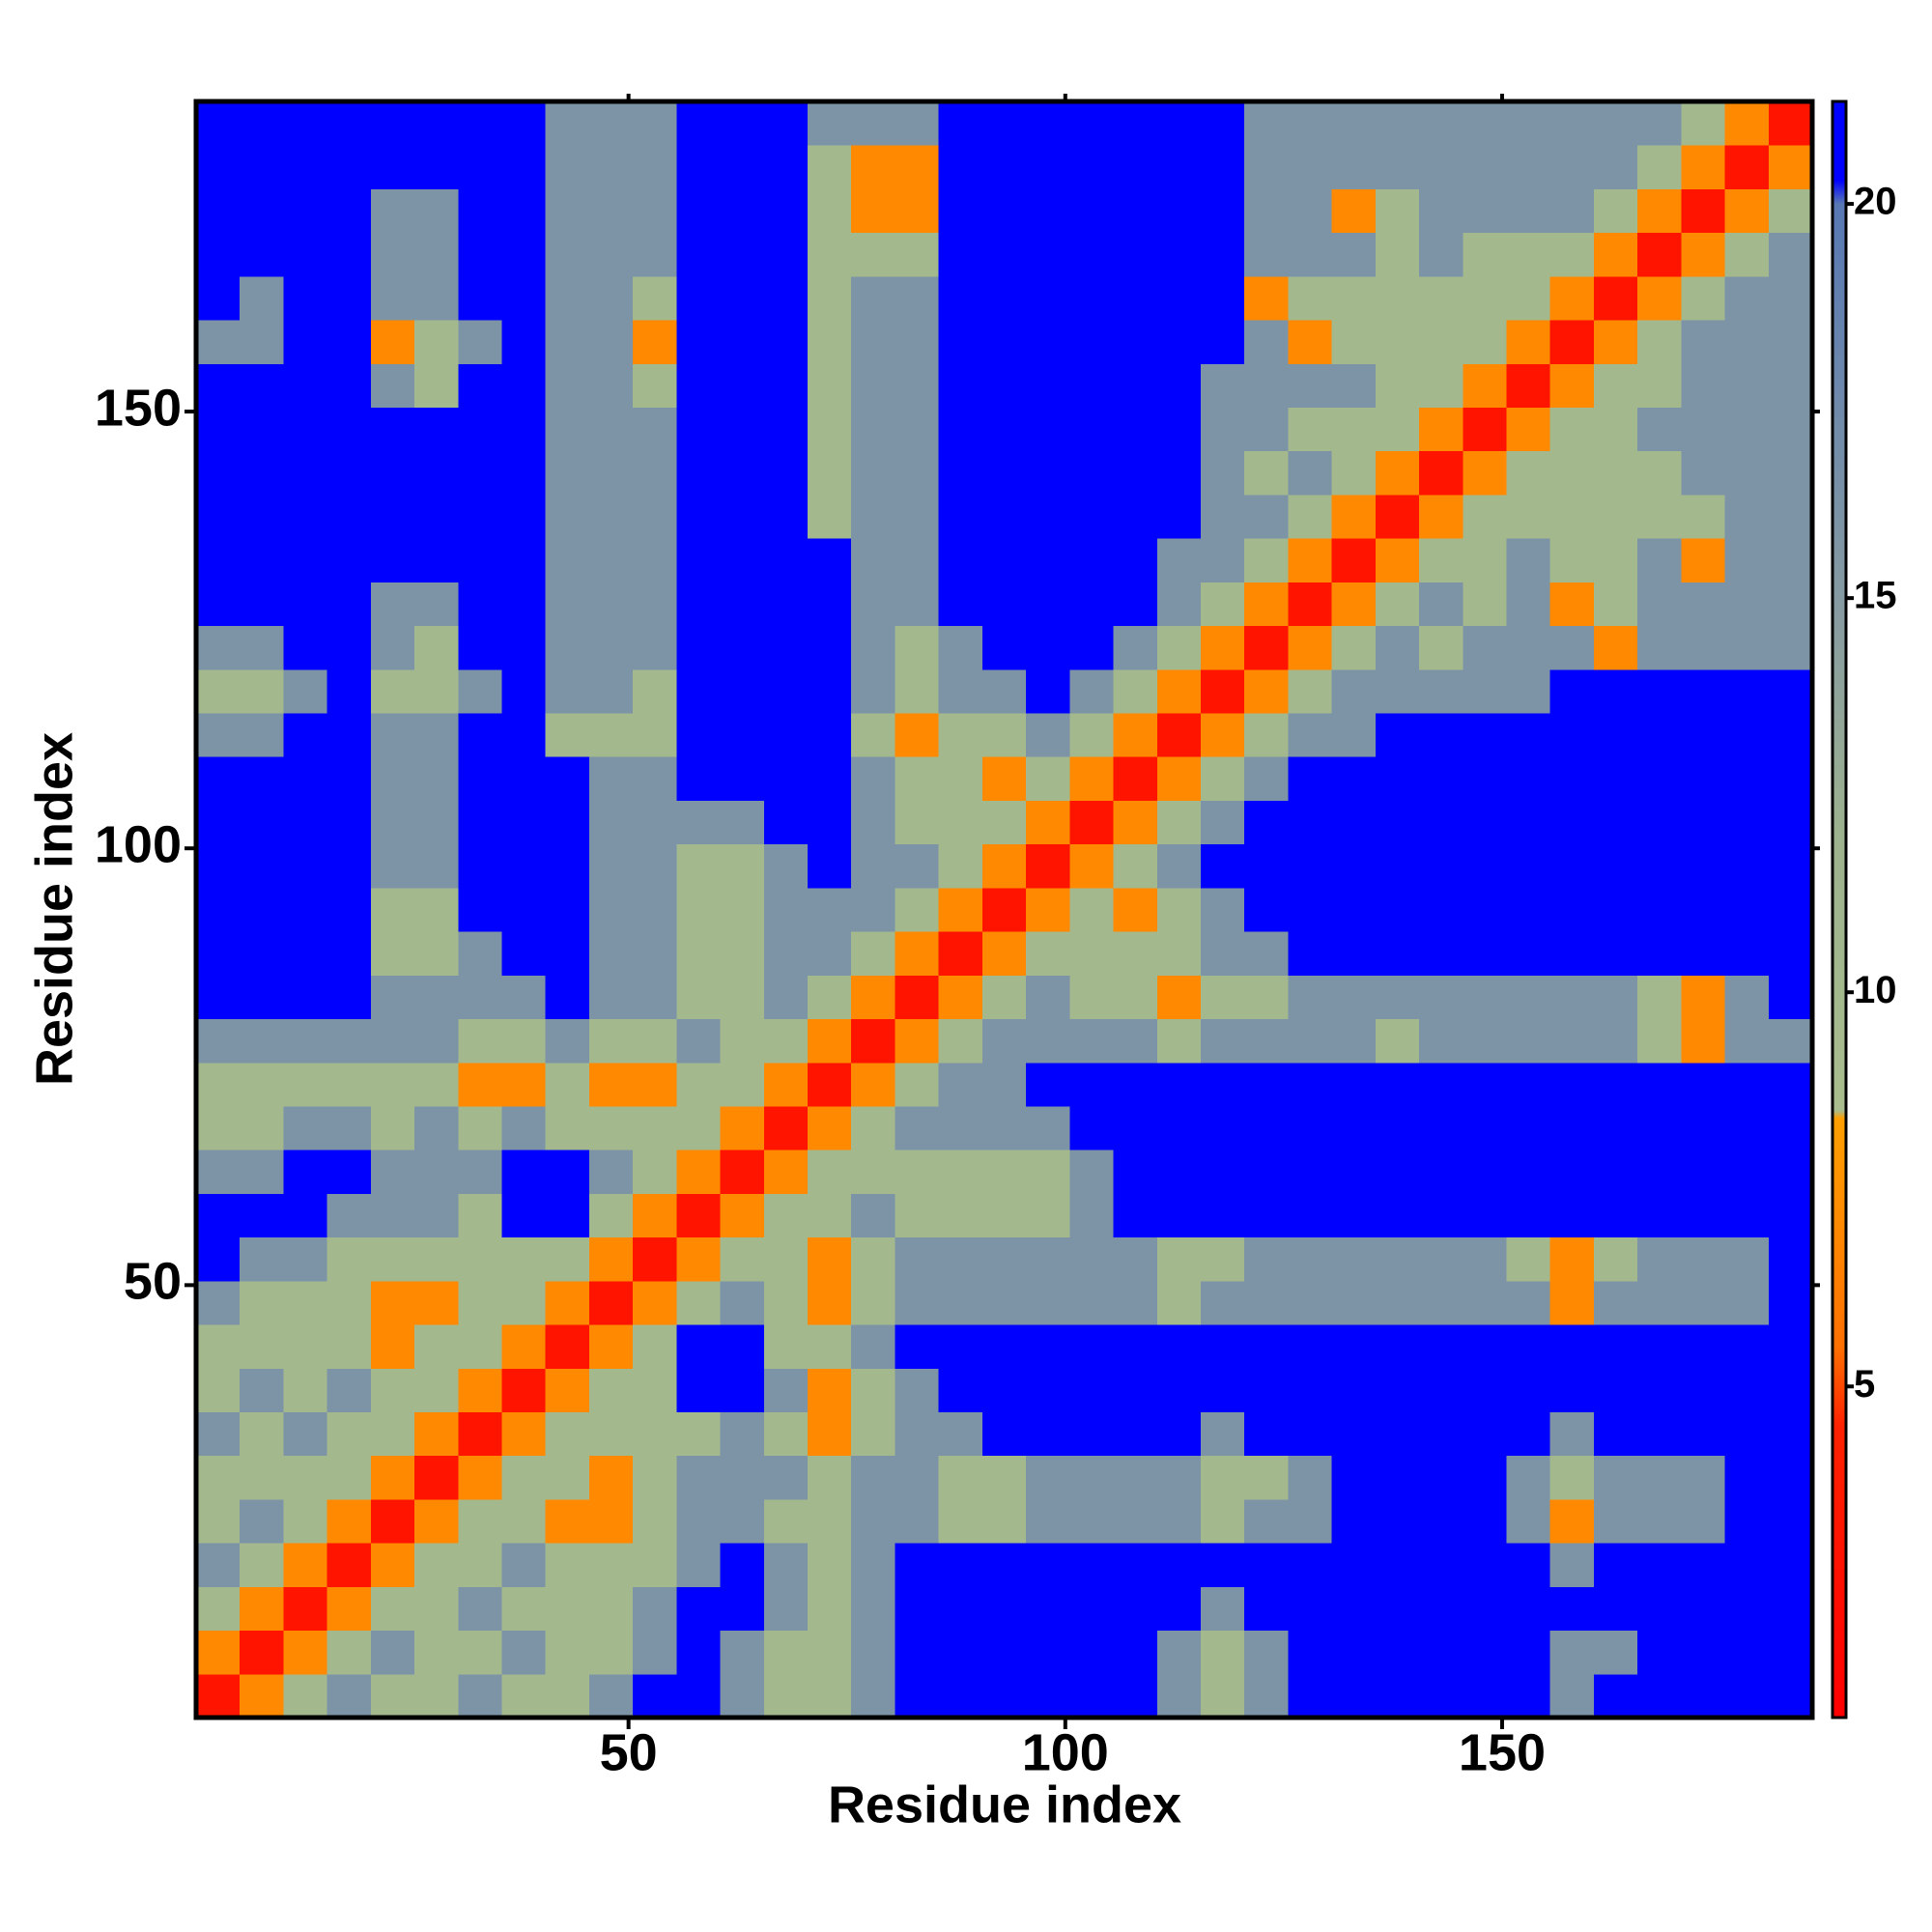 Image resolution: width=1932 pixels, height=1932 pixels. What do you see at coordinates (1875, 990) in the screenshot?
I see `colorbar-tick-label: 10` at bounding box center [1875, 990].